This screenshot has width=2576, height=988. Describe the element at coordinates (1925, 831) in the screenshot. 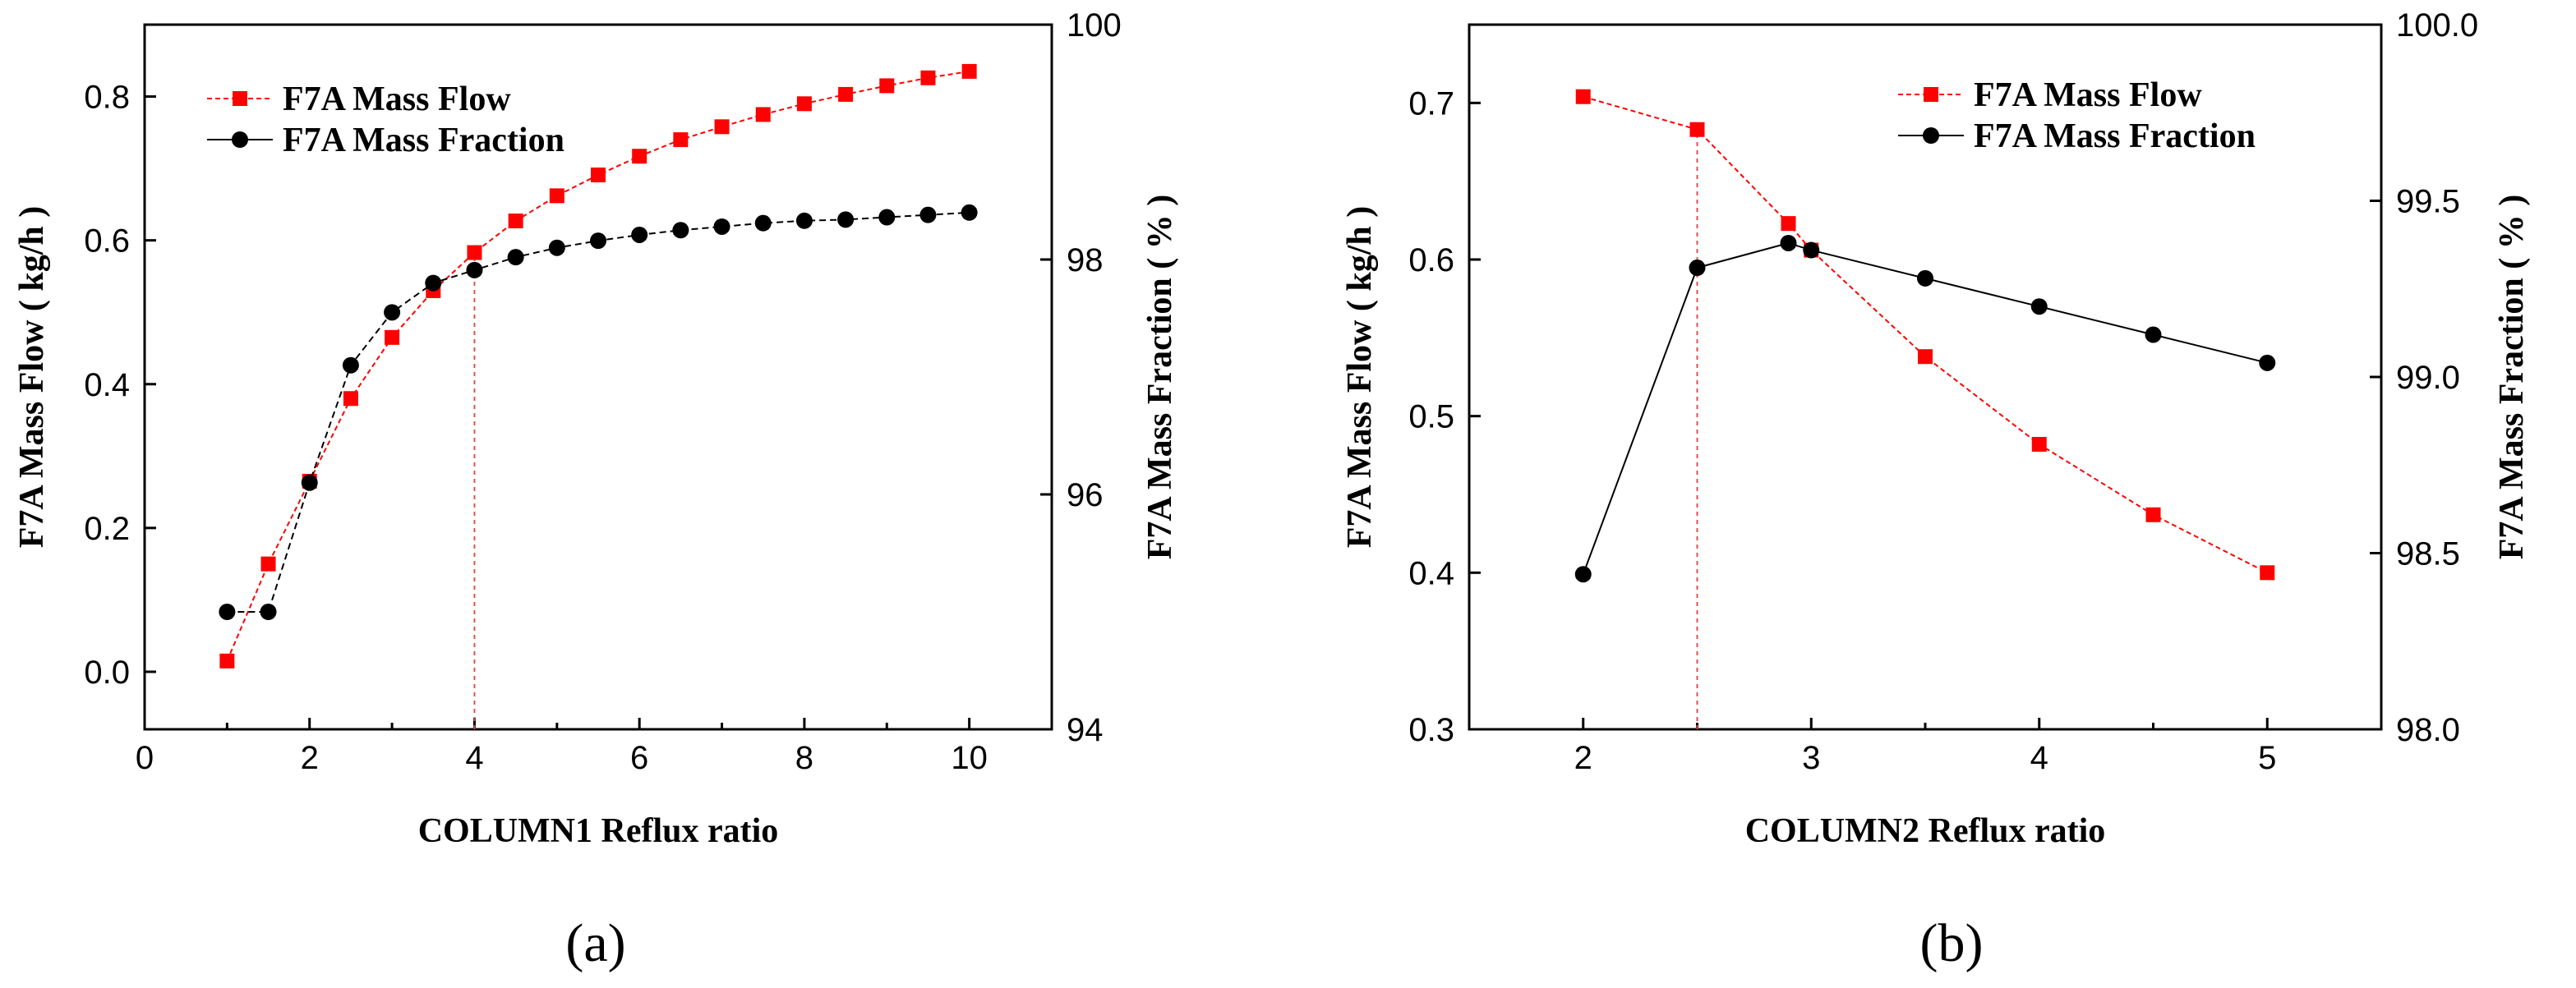

I see `x-axis-title: COLUMN2 Reflux ratio` at that location.